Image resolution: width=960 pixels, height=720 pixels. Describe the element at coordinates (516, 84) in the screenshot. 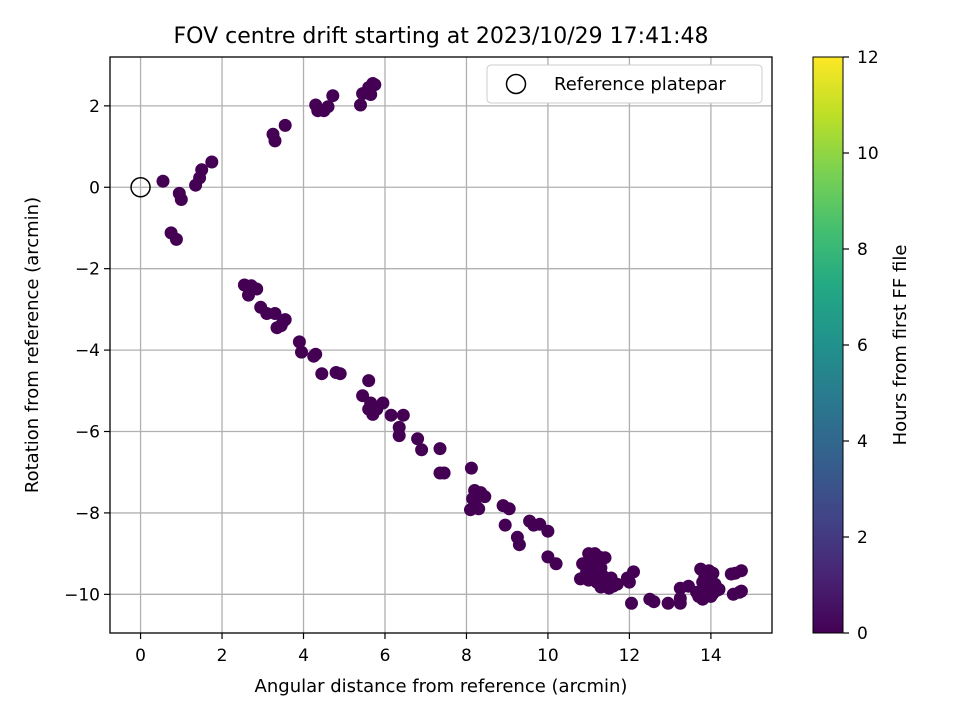

I see `legend-marker-icon` at that location.